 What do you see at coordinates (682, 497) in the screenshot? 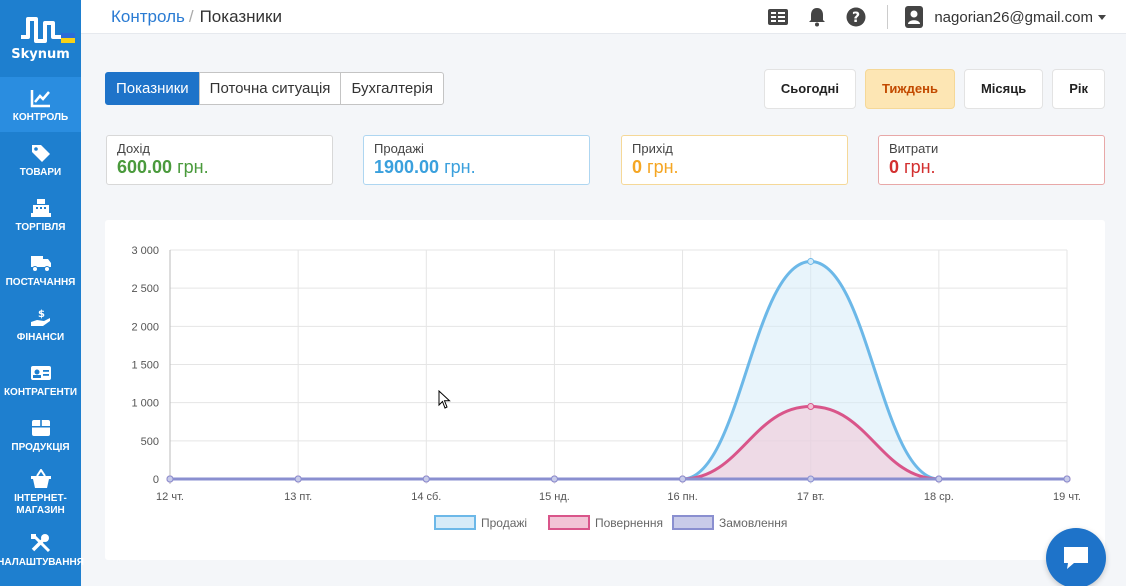
I see `x-tick-label: 16 пн.` at bounding box center [682, 497].